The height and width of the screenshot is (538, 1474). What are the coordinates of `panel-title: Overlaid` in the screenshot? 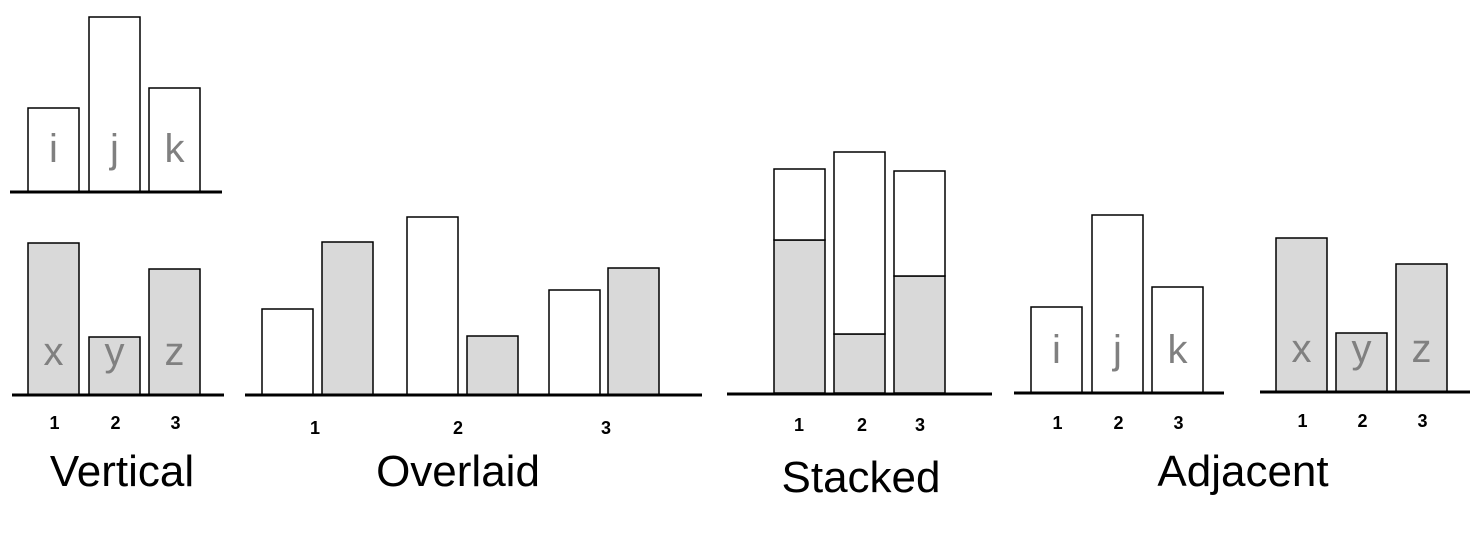 It's located at (458, 471).